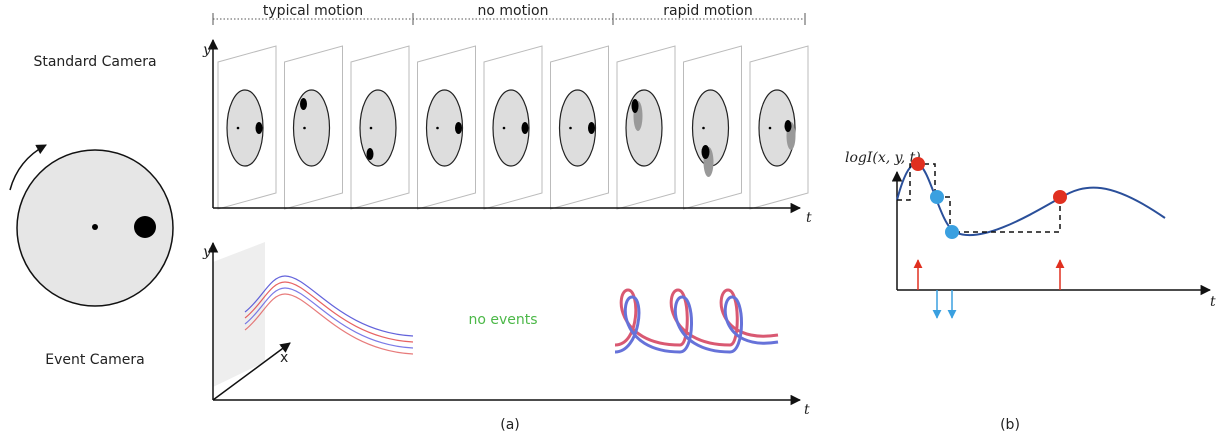 This screenshot has width=1225, height=441. Describe the element at coordinates (28, 167) in the screenshot. I see `rotation-arrow` at that location.